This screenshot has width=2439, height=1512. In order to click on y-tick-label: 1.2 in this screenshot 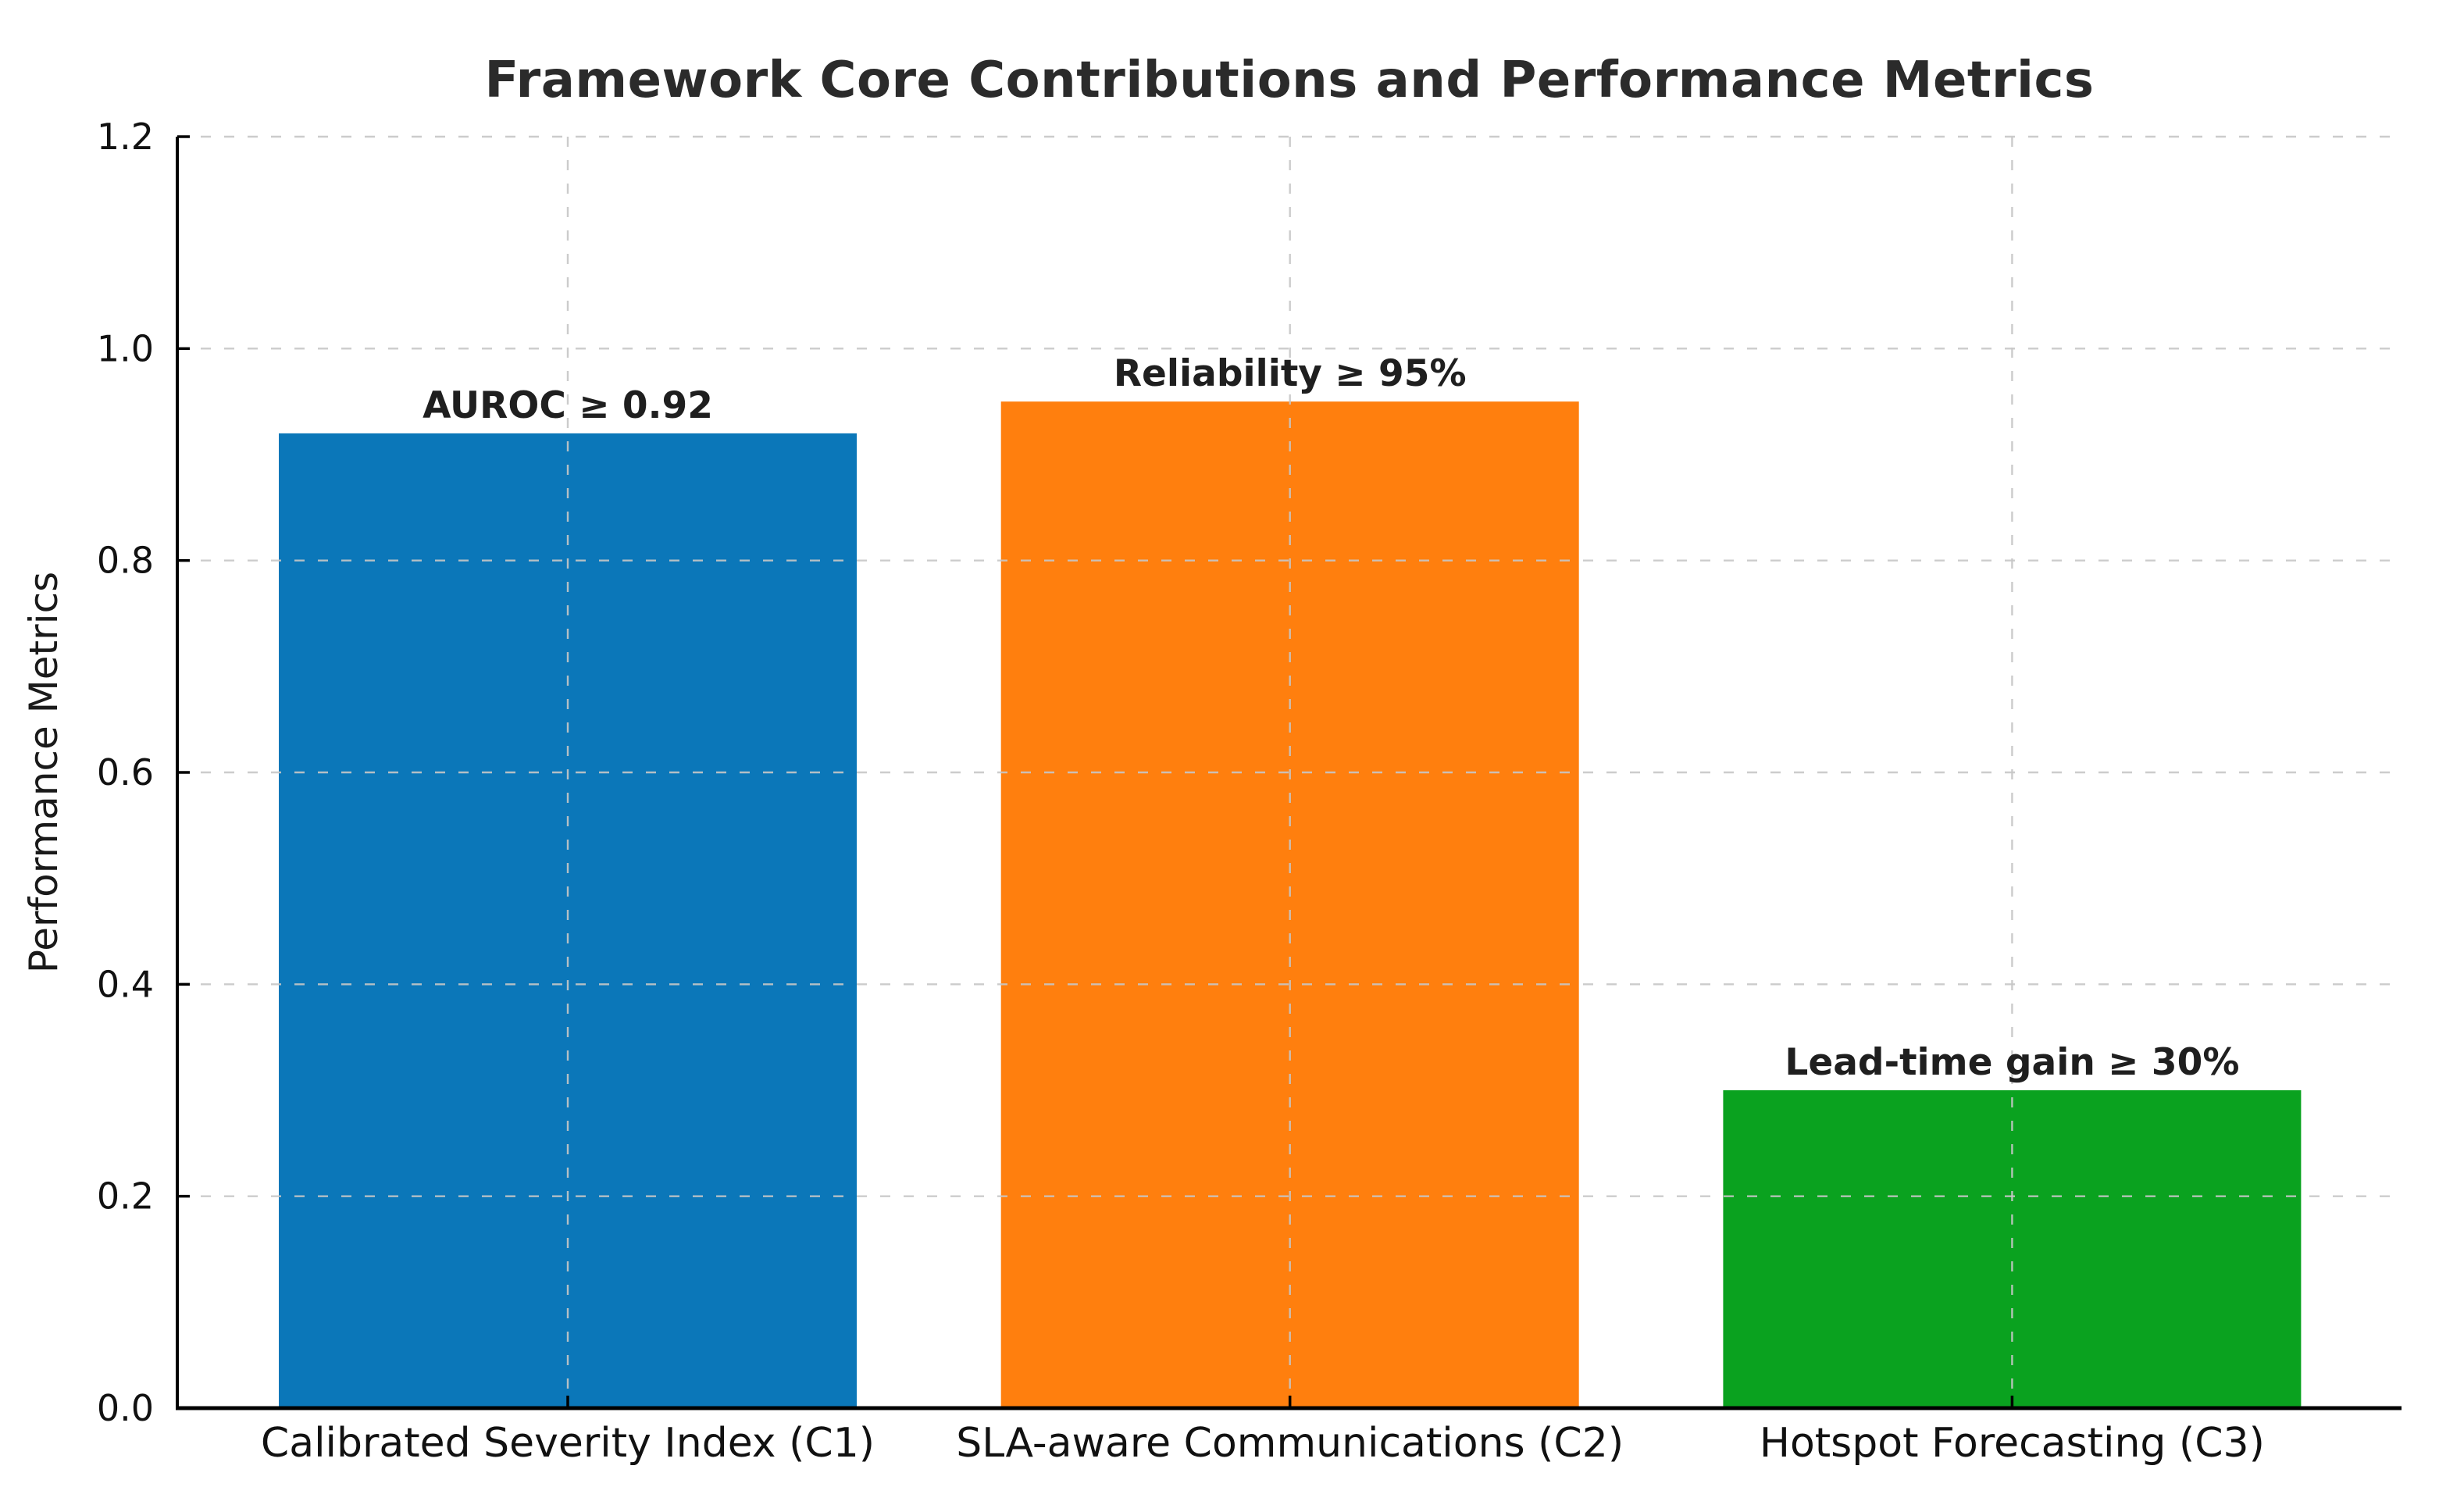, I will do `click(125, 137)`.